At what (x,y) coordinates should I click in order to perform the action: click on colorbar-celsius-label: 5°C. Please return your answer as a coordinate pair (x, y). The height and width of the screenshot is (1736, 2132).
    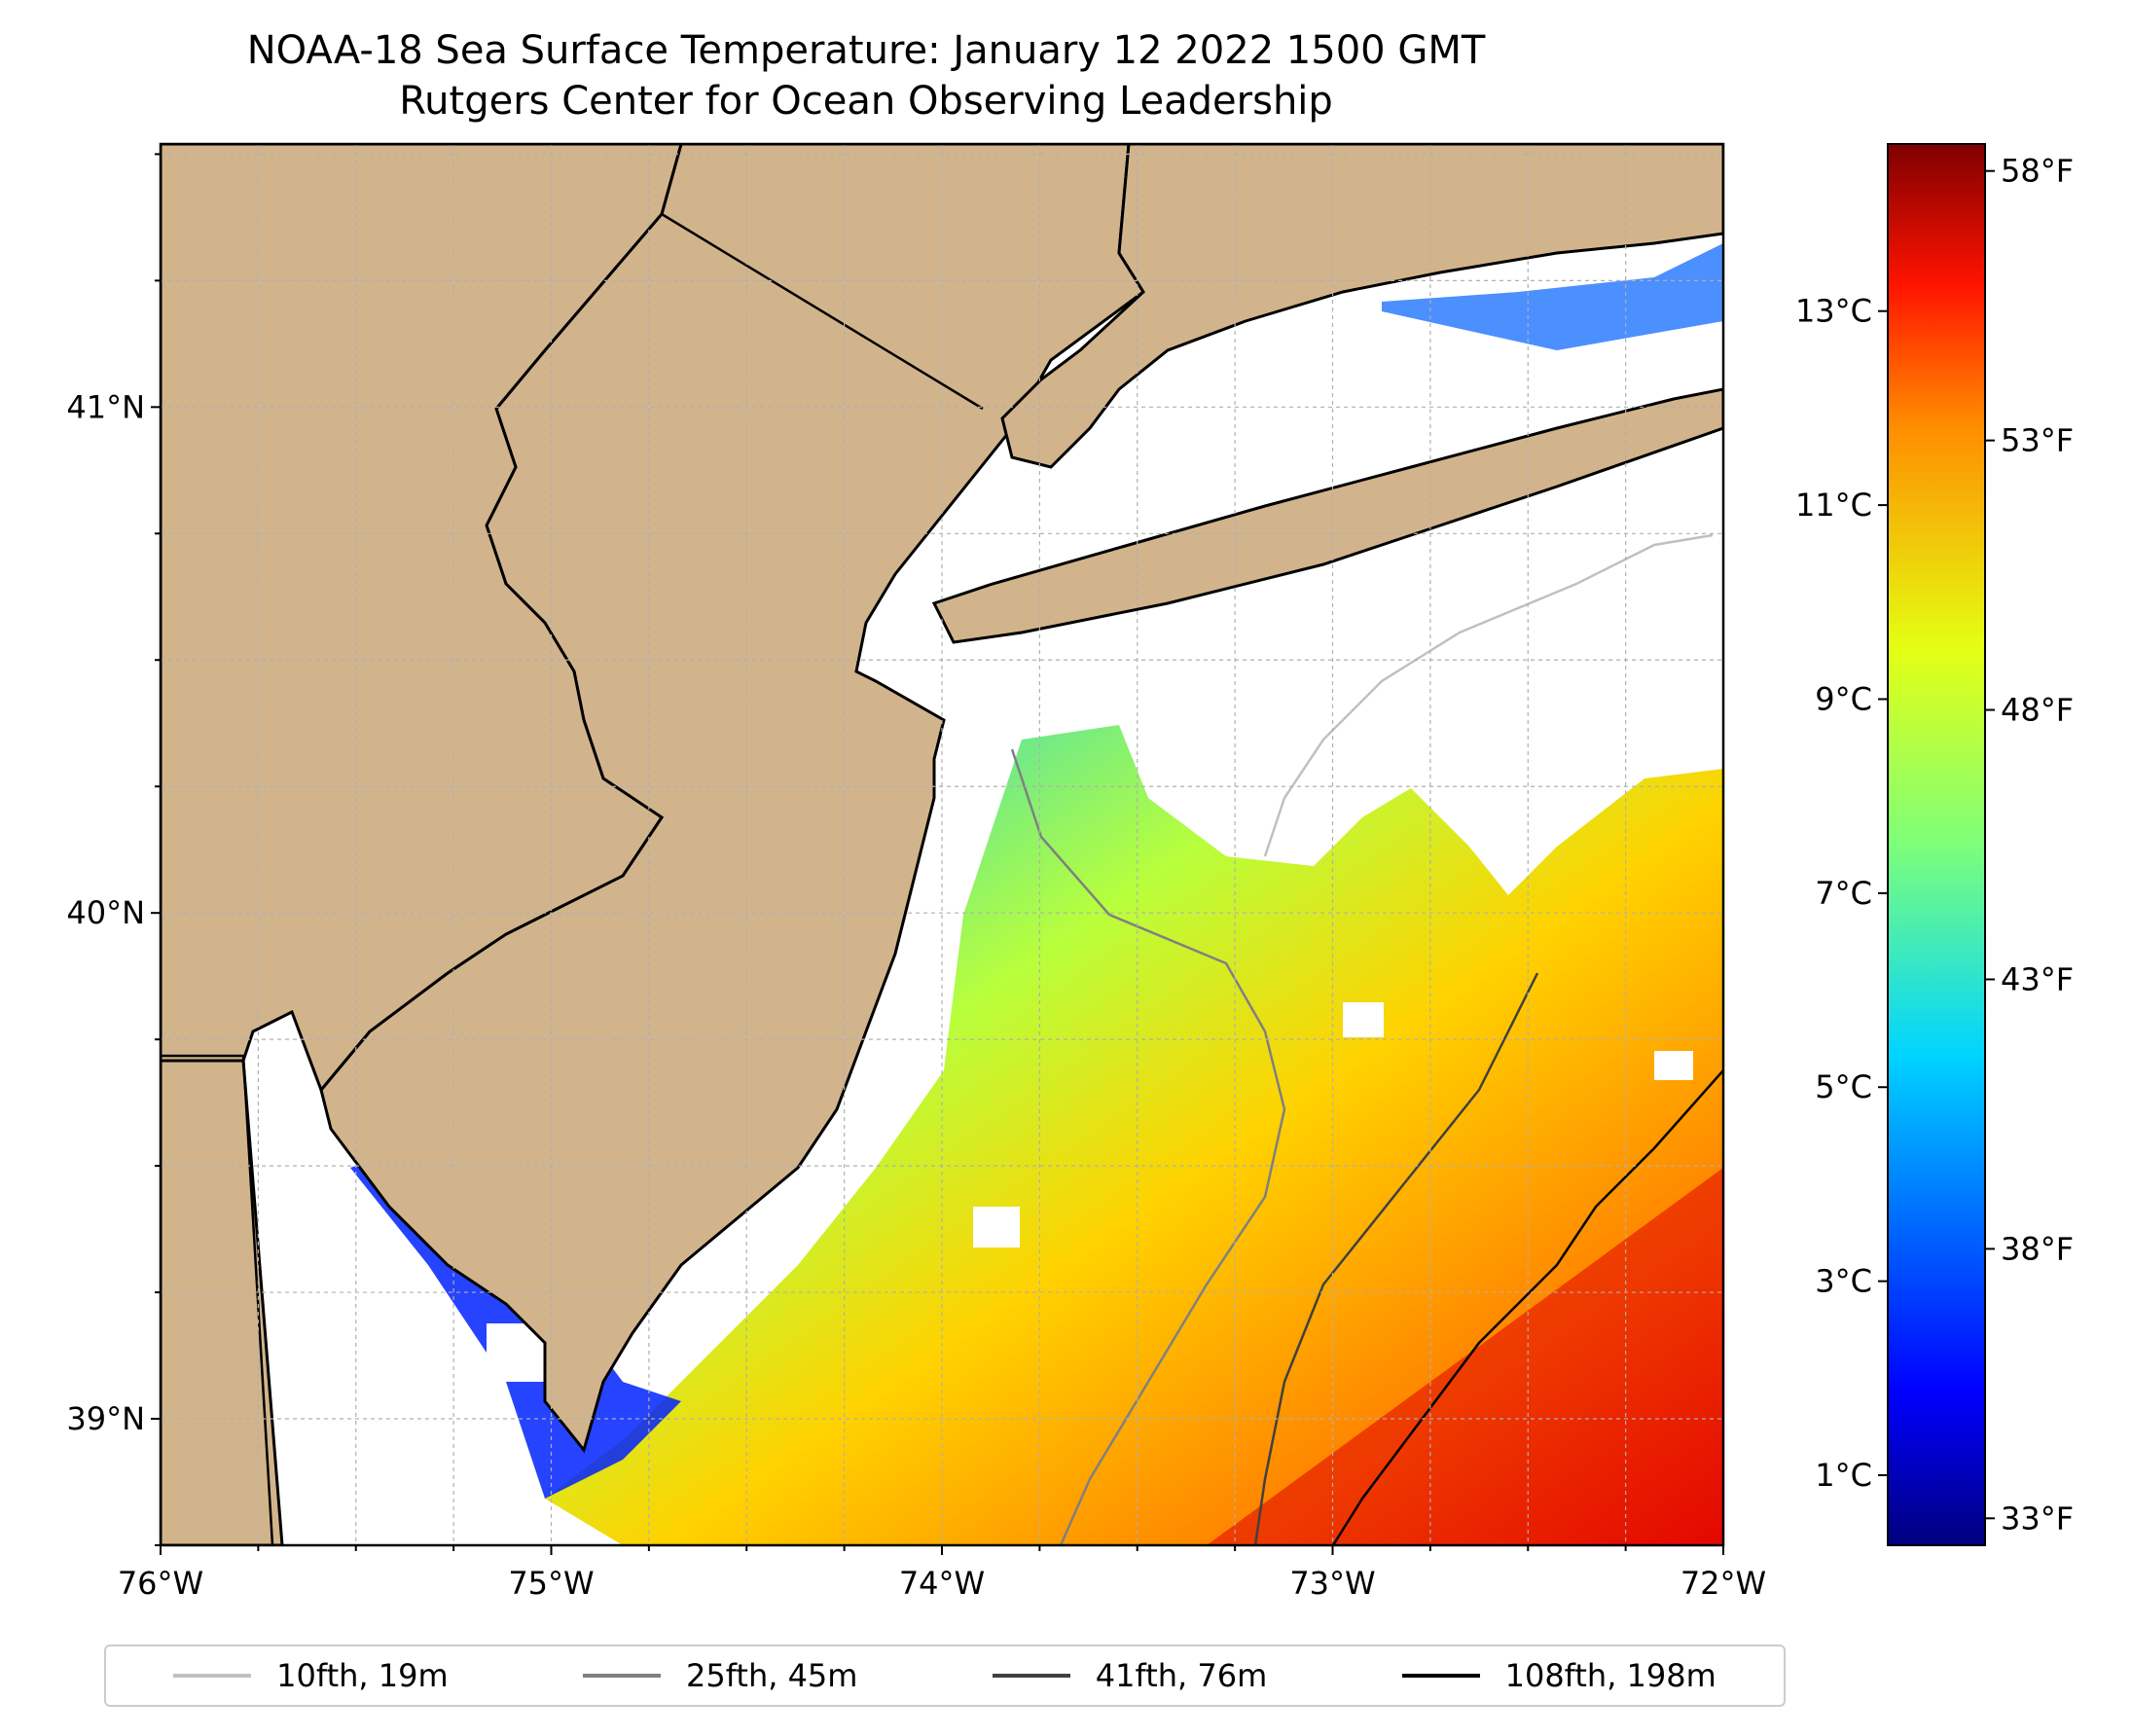
    Looking at the image, I should click on (1844, 1086).